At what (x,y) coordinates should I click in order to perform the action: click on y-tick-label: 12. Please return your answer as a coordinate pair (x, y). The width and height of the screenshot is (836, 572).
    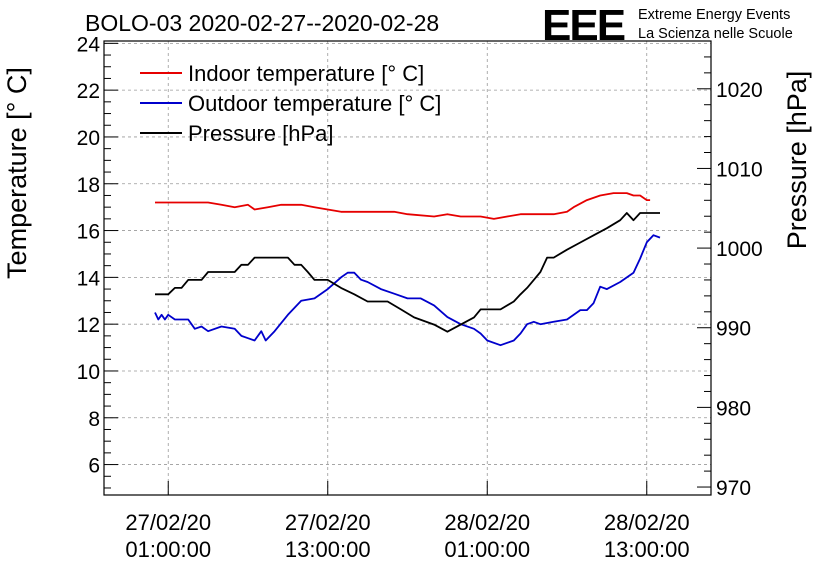
    Looking at the image, I should click on (88, 325).